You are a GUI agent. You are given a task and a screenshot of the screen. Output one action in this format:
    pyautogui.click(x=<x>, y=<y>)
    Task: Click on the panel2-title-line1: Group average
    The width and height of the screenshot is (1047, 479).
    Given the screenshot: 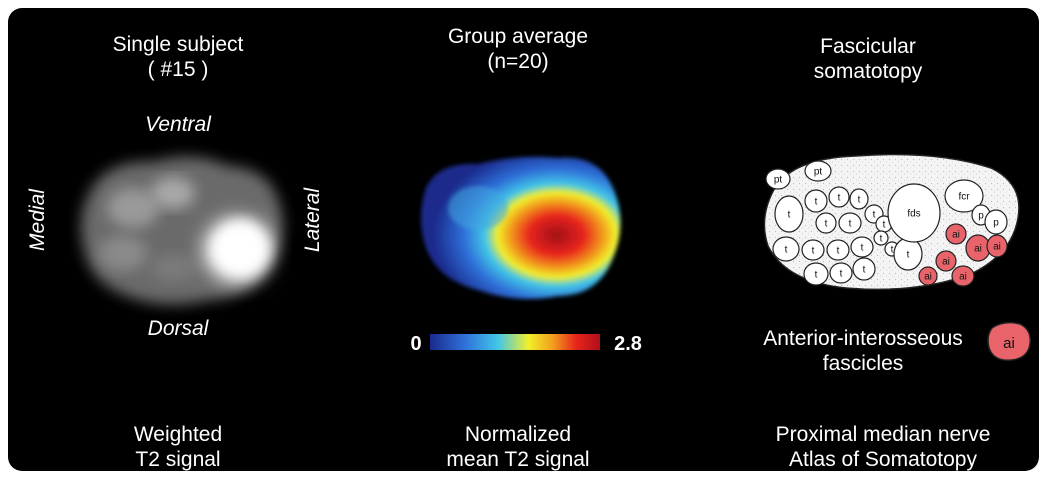 What is the action you would take?
    pyautogui.click(x=518, y=36)
    